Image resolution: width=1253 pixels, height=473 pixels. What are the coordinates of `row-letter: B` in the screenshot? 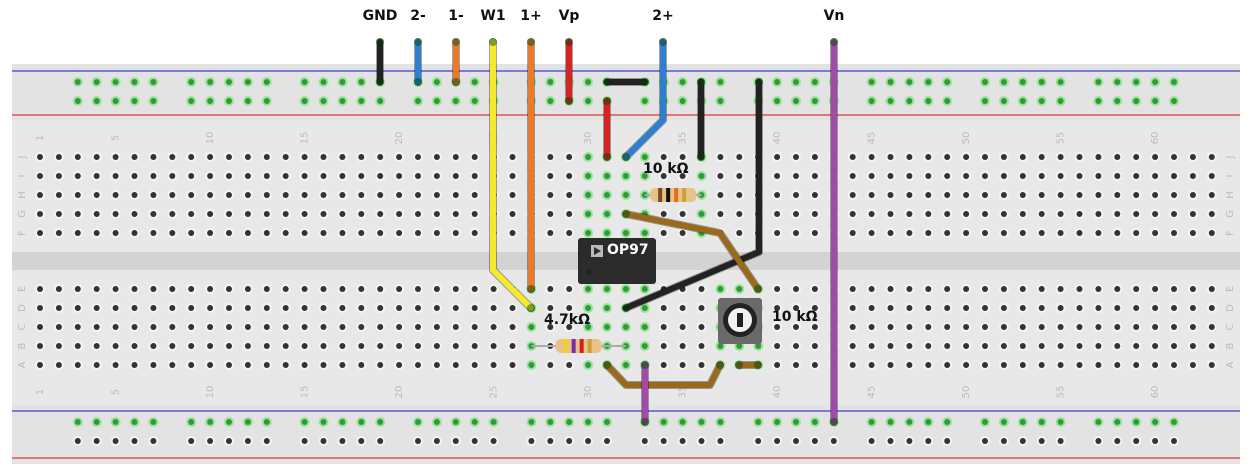 It's located at (22, 345).